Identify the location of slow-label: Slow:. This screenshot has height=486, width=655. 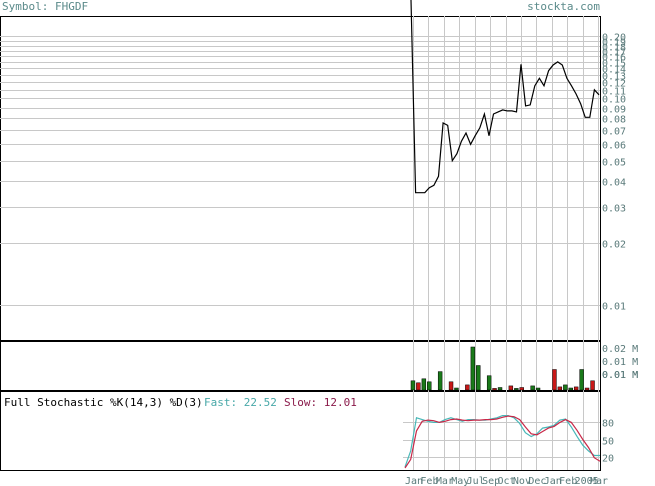
(301, 402).